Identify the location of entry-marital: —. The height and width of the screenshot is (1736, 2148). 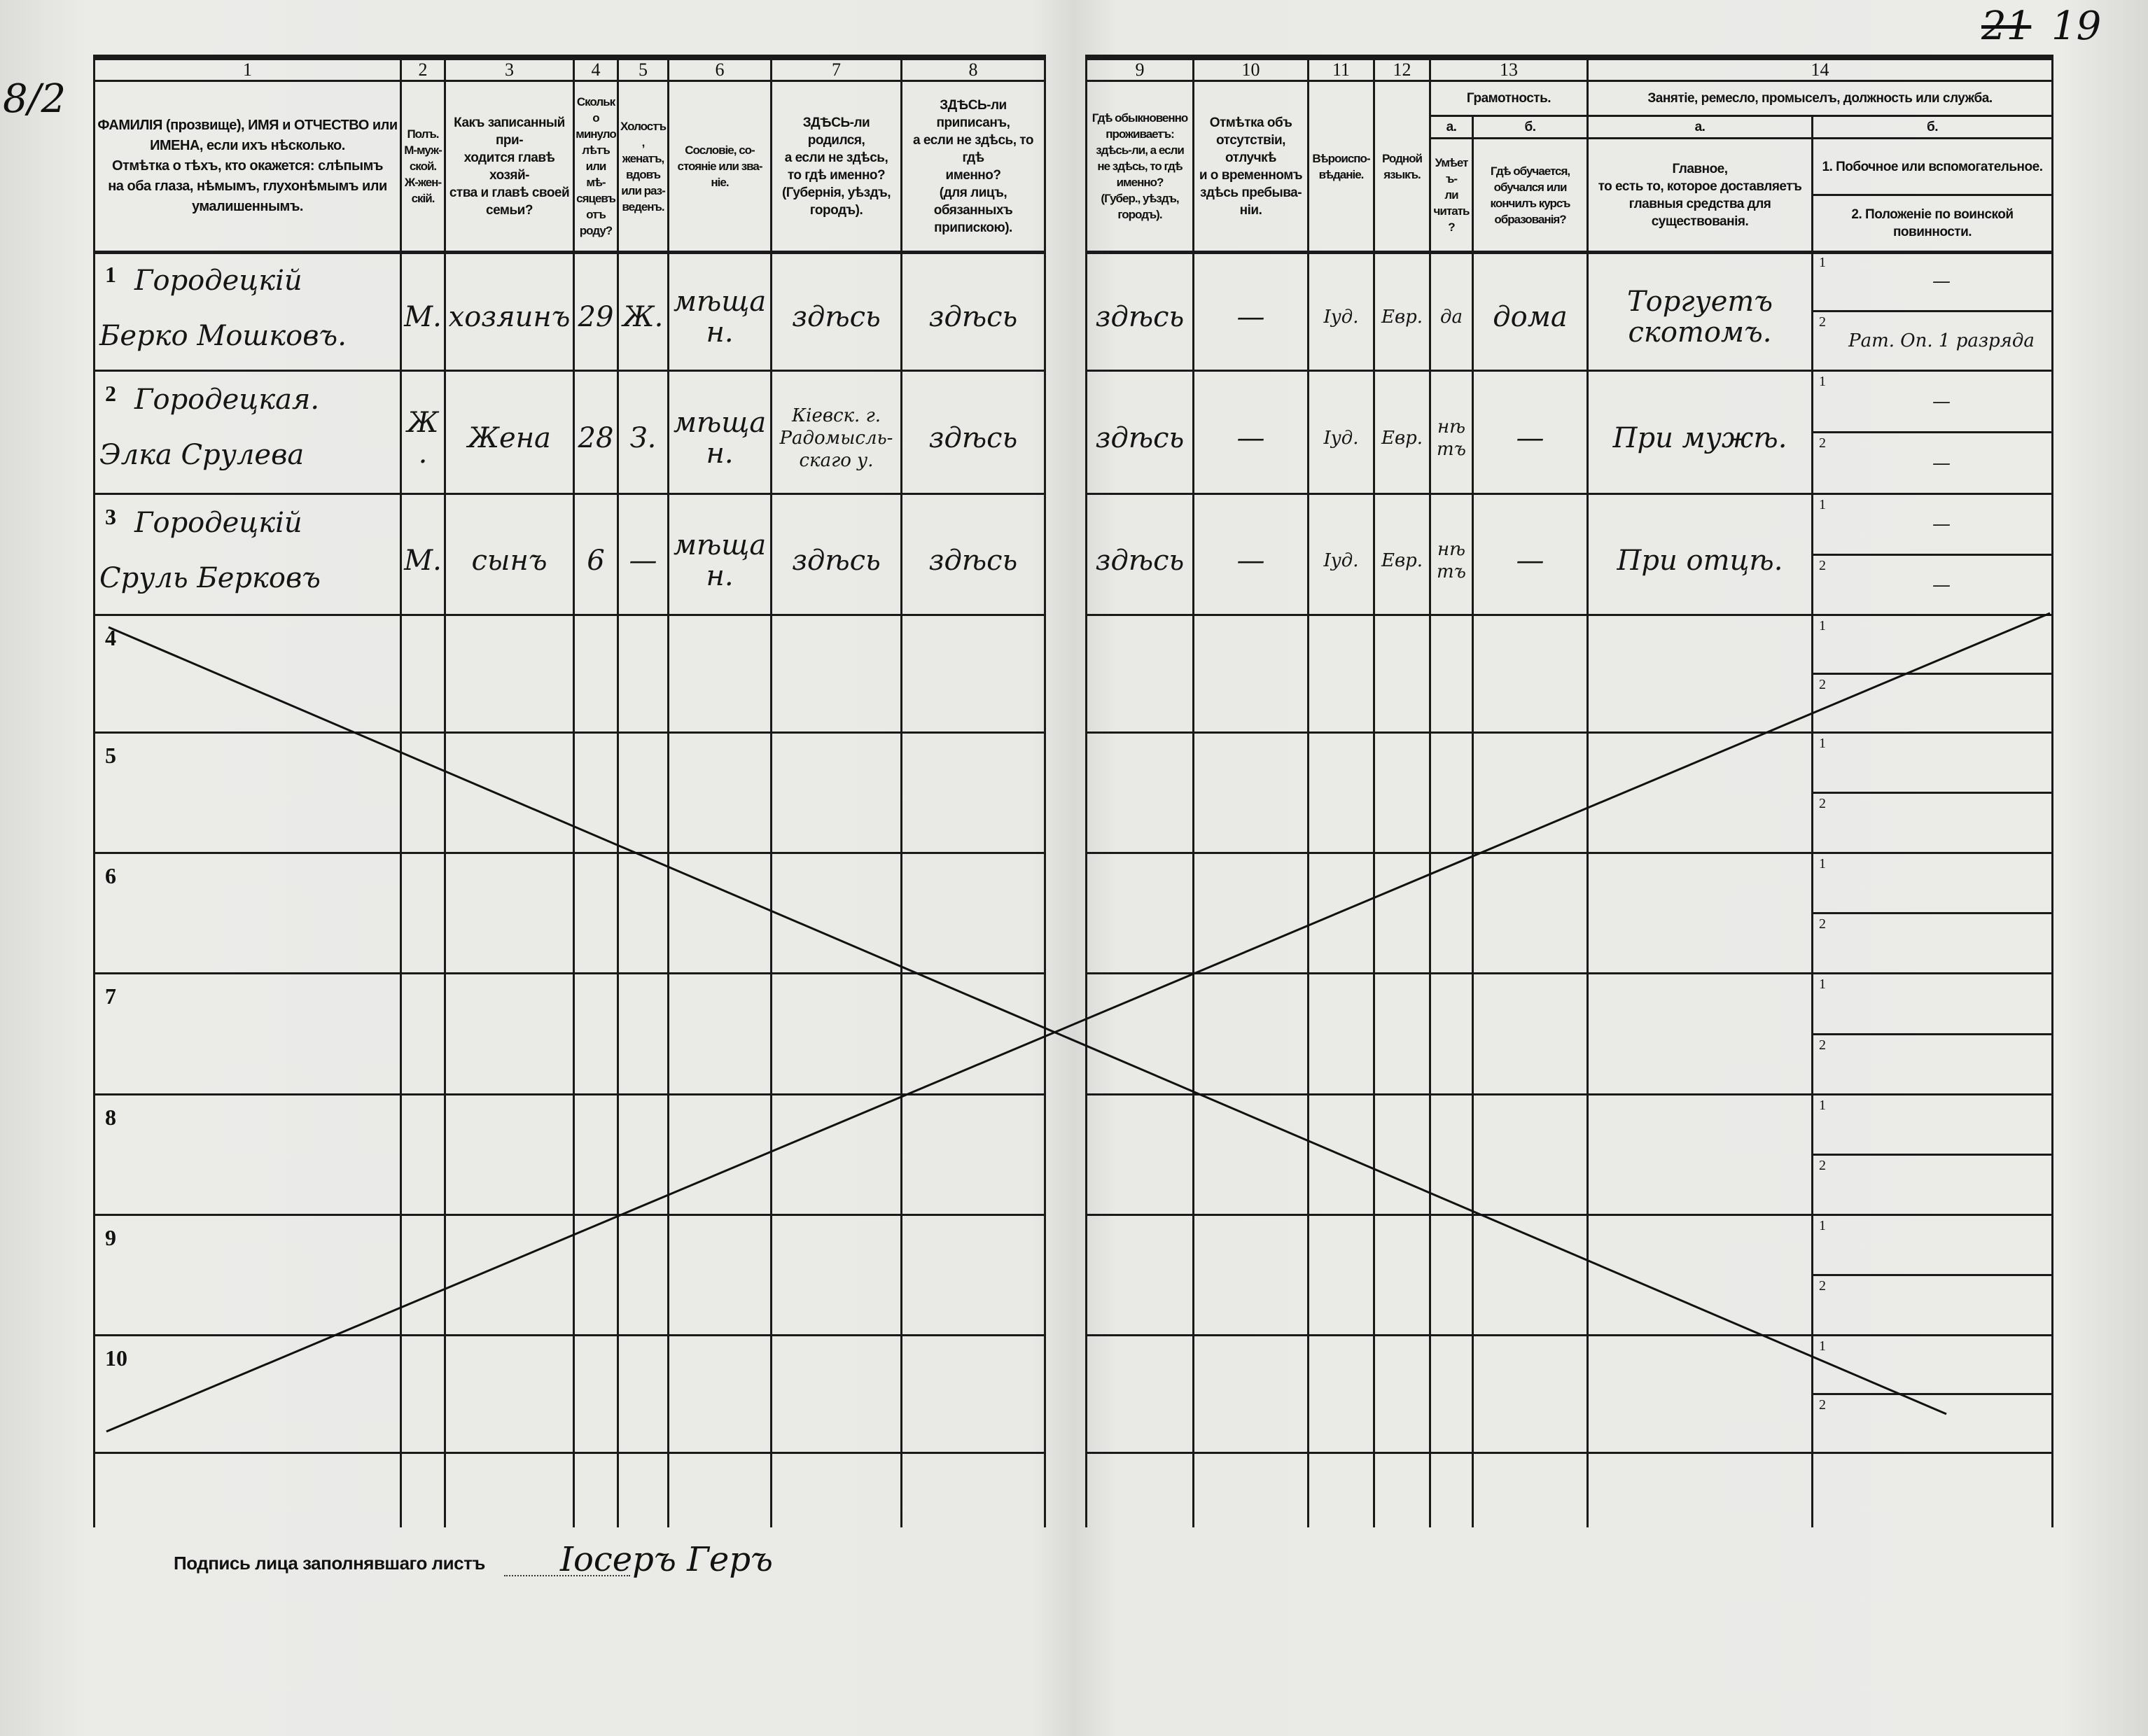
(643, 560).